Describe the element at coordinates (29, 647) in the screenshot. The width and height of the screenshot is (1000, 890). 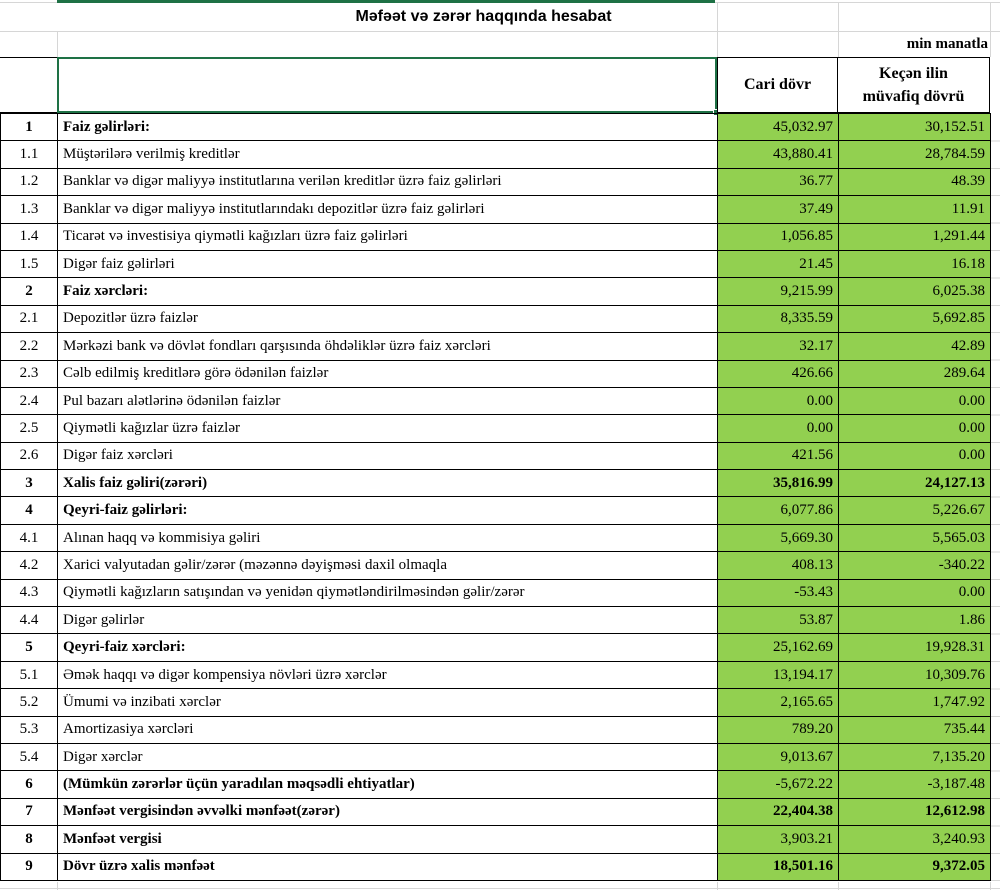
I see `row-number-cell: 5` at that location.